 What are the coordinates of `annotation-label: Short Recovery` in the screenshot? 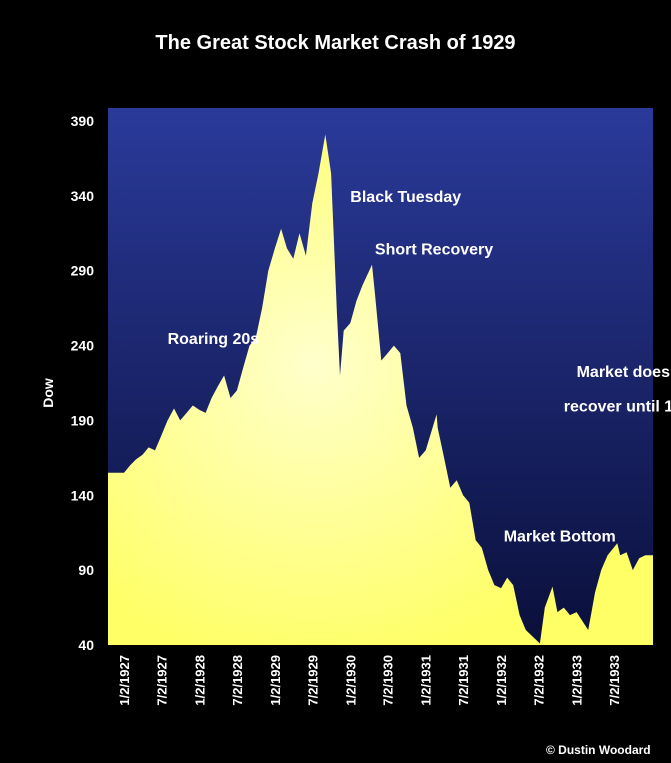 It's located at (434, 249).